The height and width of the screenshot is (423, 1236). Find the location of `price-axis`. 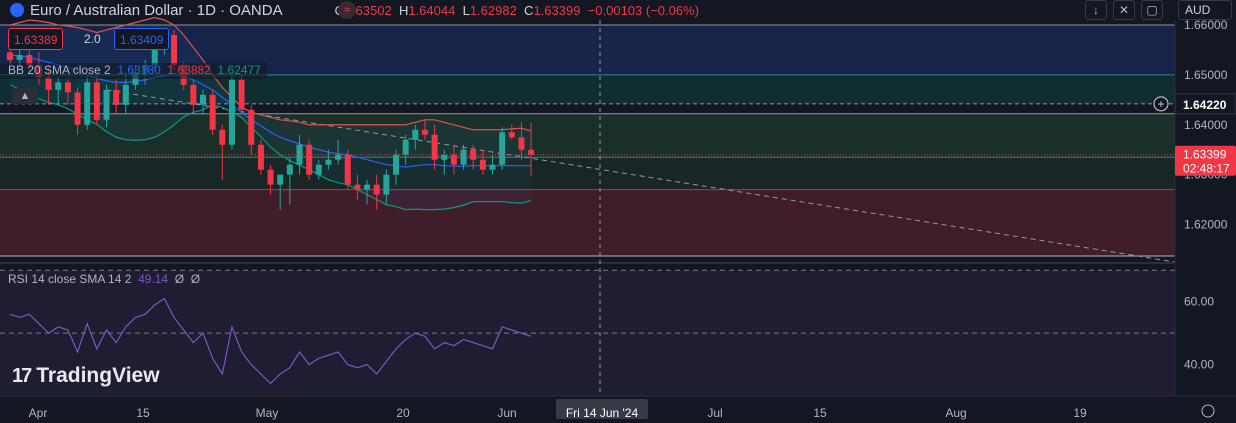

price-axis is located at coordinates (1205, 208).